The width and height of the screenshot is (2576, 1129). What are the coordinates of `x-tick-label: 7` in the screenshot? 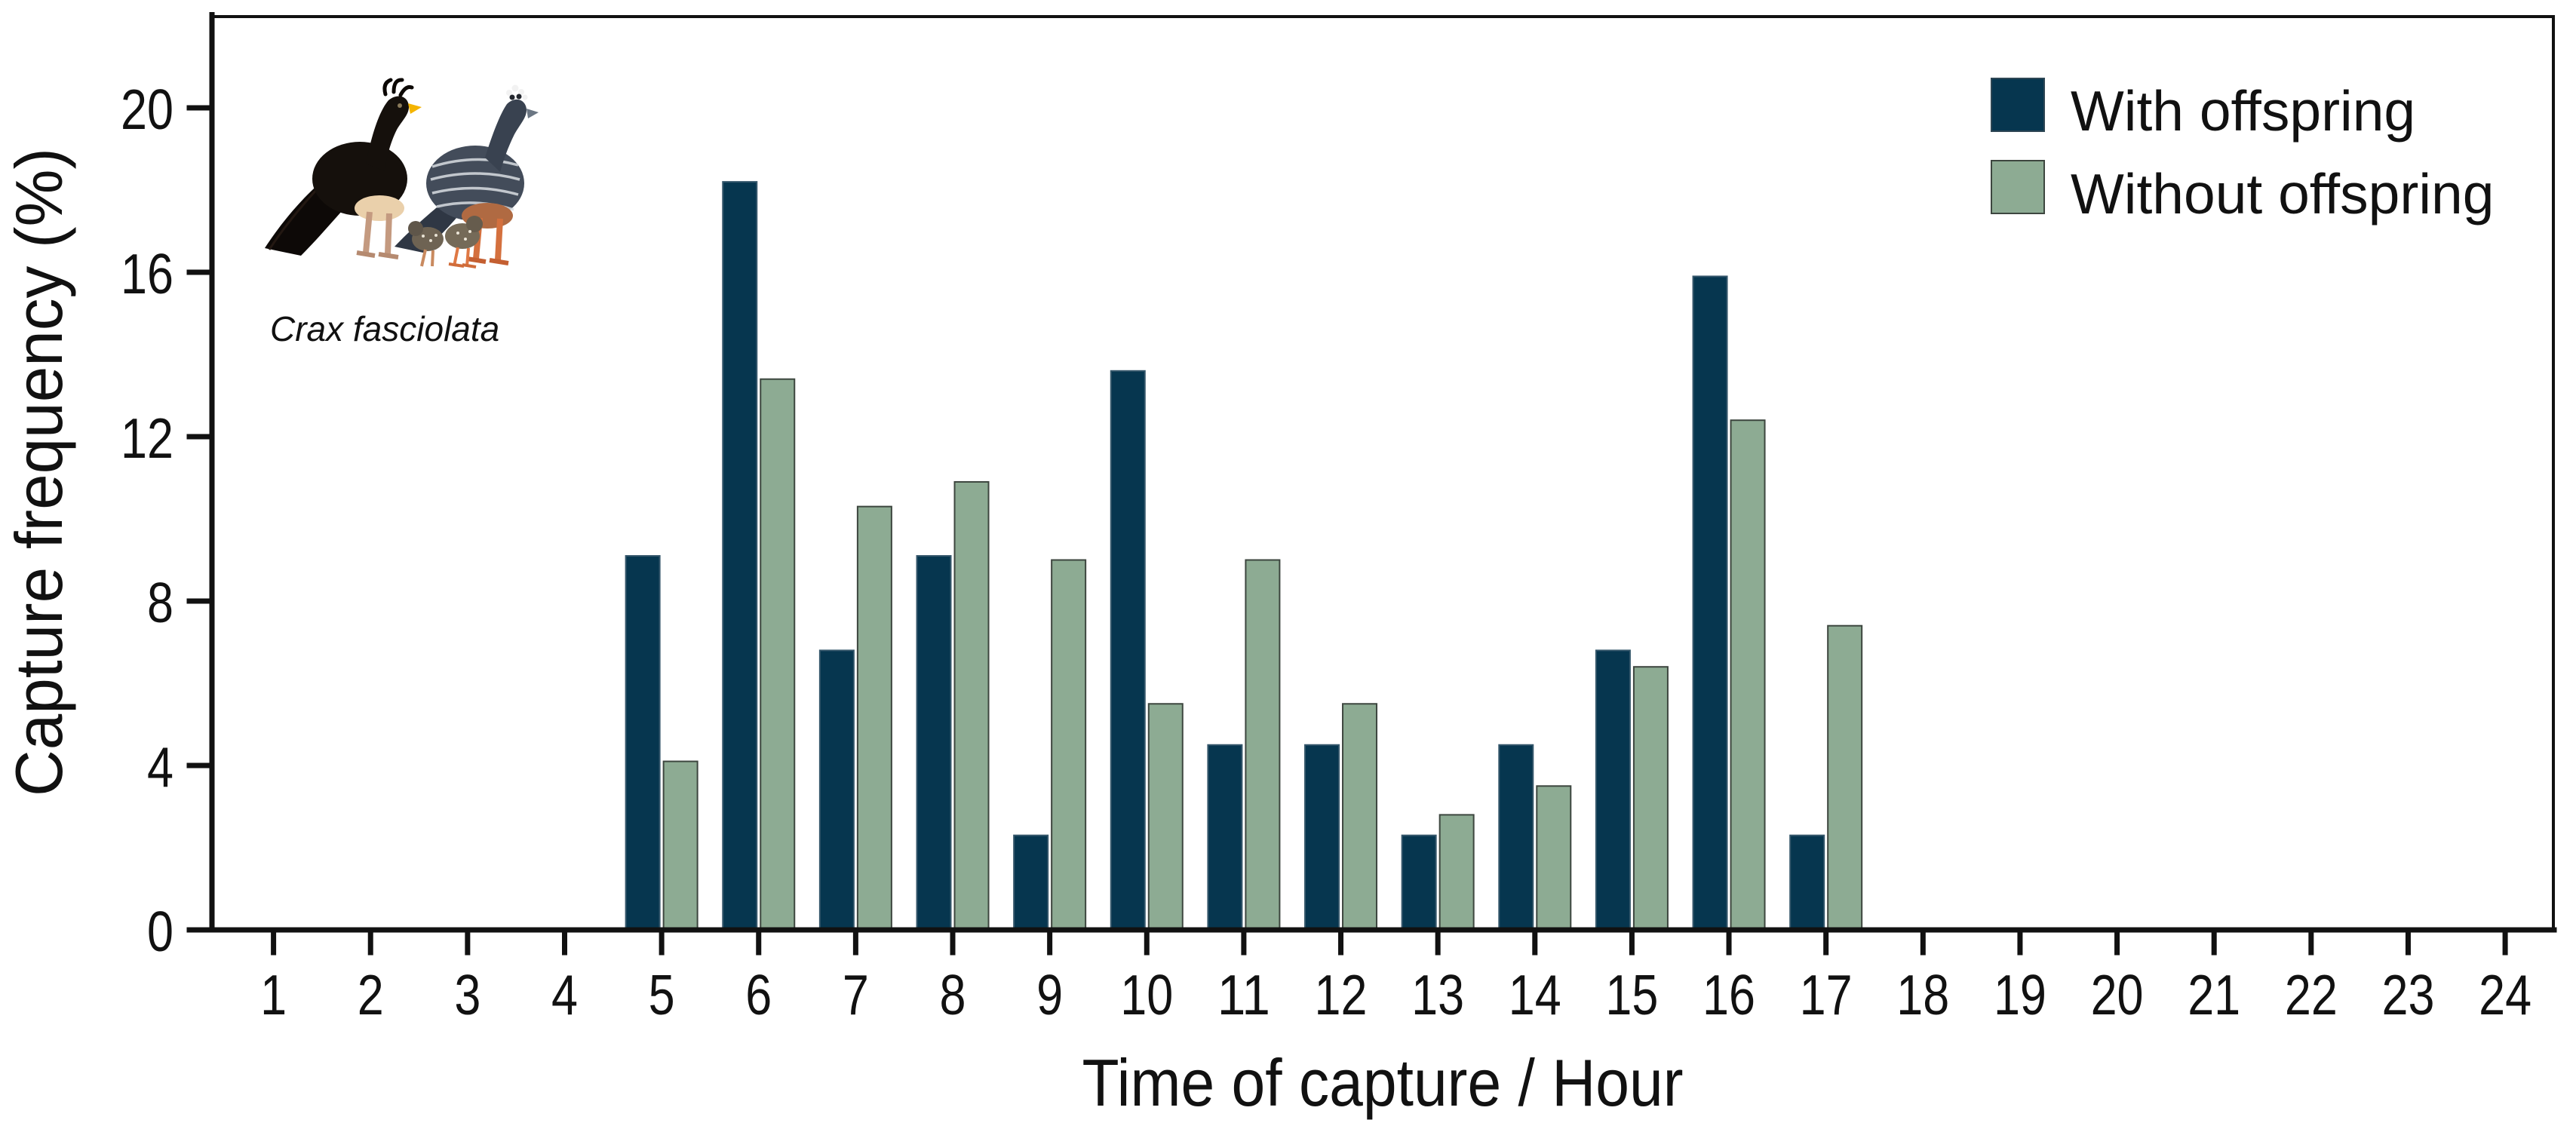 It's located at (856, 995).